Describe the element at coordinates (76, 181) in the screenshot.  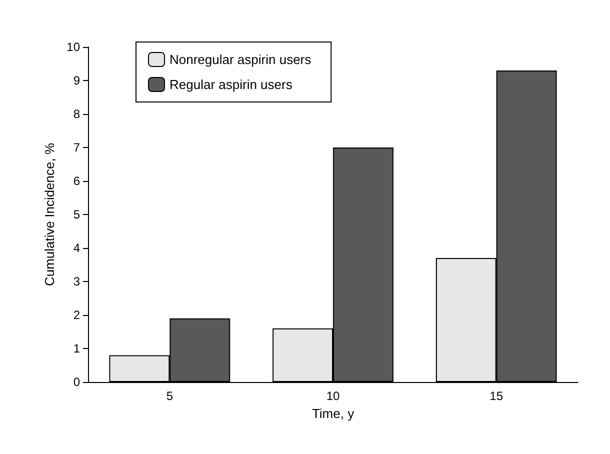
I see `y-tick-label: 6` at that location.